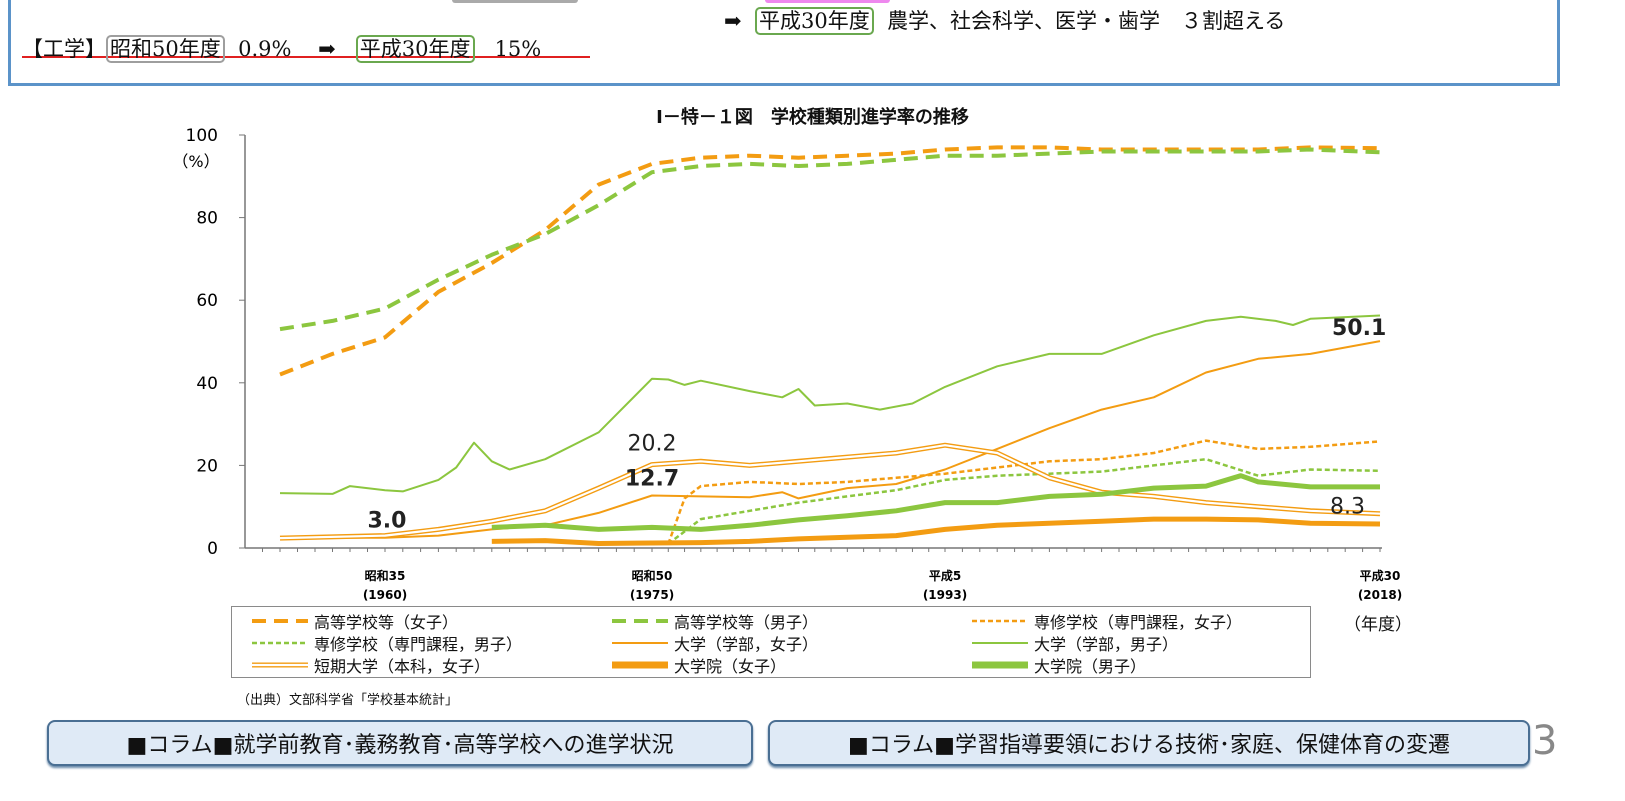  Describe the element at coordinates (1359, 328) in the screenshot. I see `data-label: 50.1` at that location.